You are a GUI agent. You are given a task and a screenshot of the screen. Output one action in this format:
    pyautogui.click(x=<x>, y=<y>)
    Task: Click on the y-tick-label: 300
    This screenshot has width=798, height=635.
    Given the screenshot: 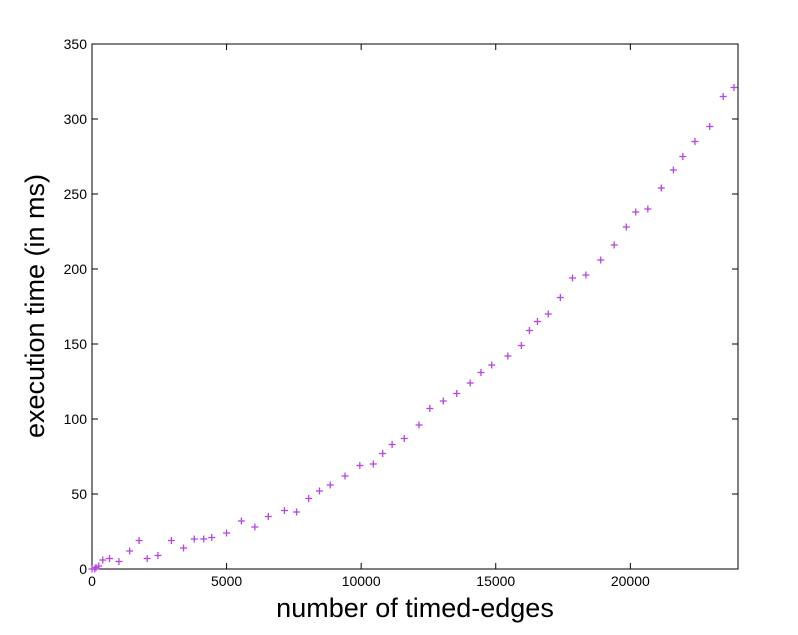 What is the action you would take?
    pyautogui.click(x=76, y=119)
    